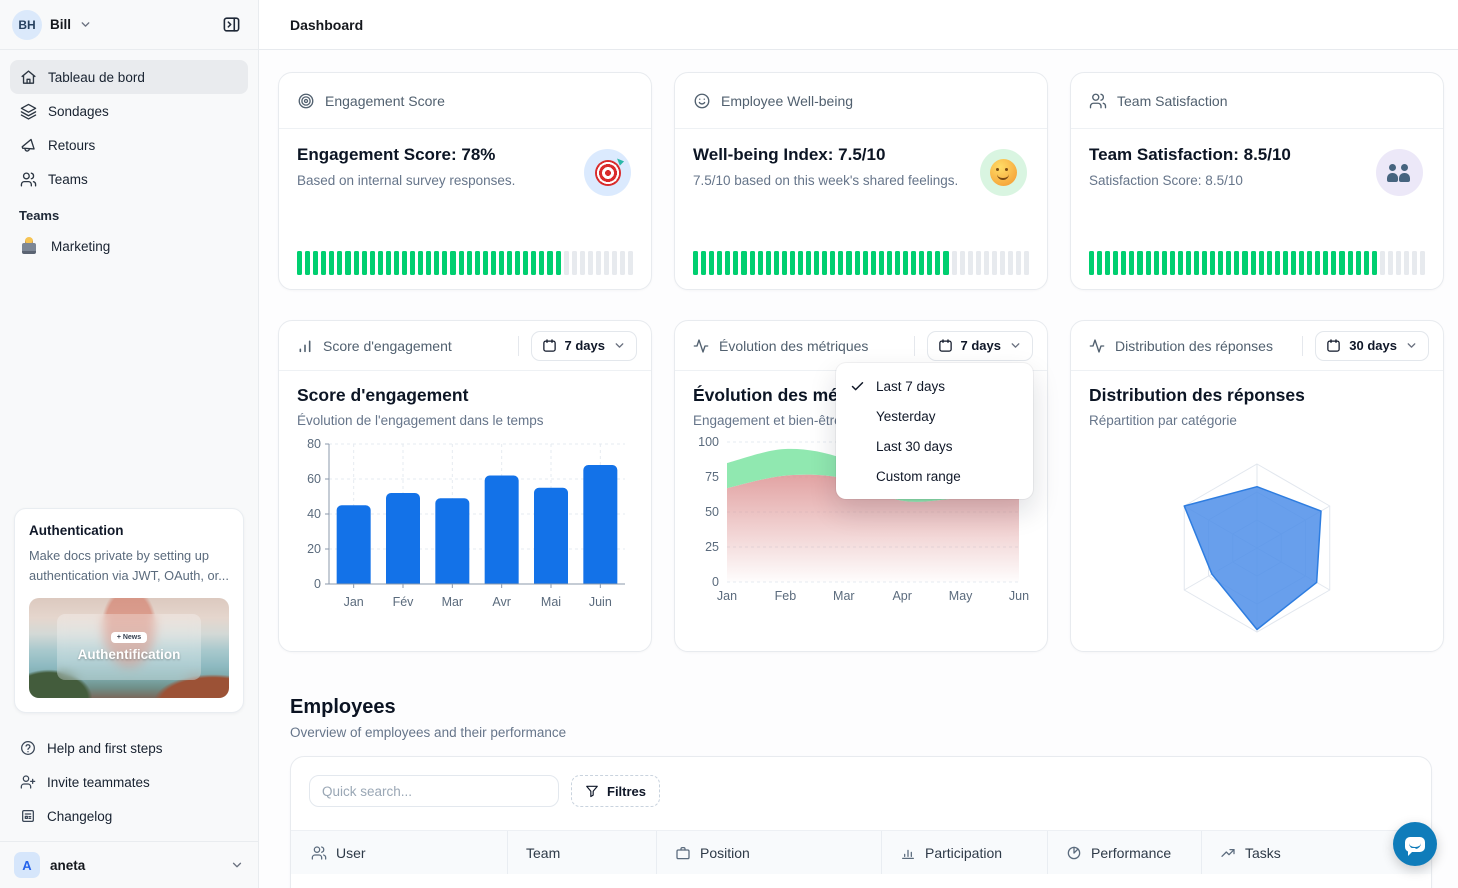  What do you see at coordinates (1228, 852) in the screenshot?
I see `trend-up-icon` at bounding box center [1228, 852].